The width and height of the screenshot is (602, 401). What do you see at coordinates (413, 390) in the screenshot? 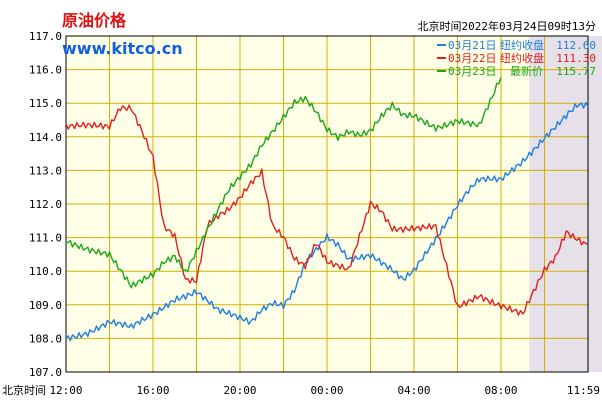
I see `x-tick-label: 04:00` at bounding box center [413, 390].